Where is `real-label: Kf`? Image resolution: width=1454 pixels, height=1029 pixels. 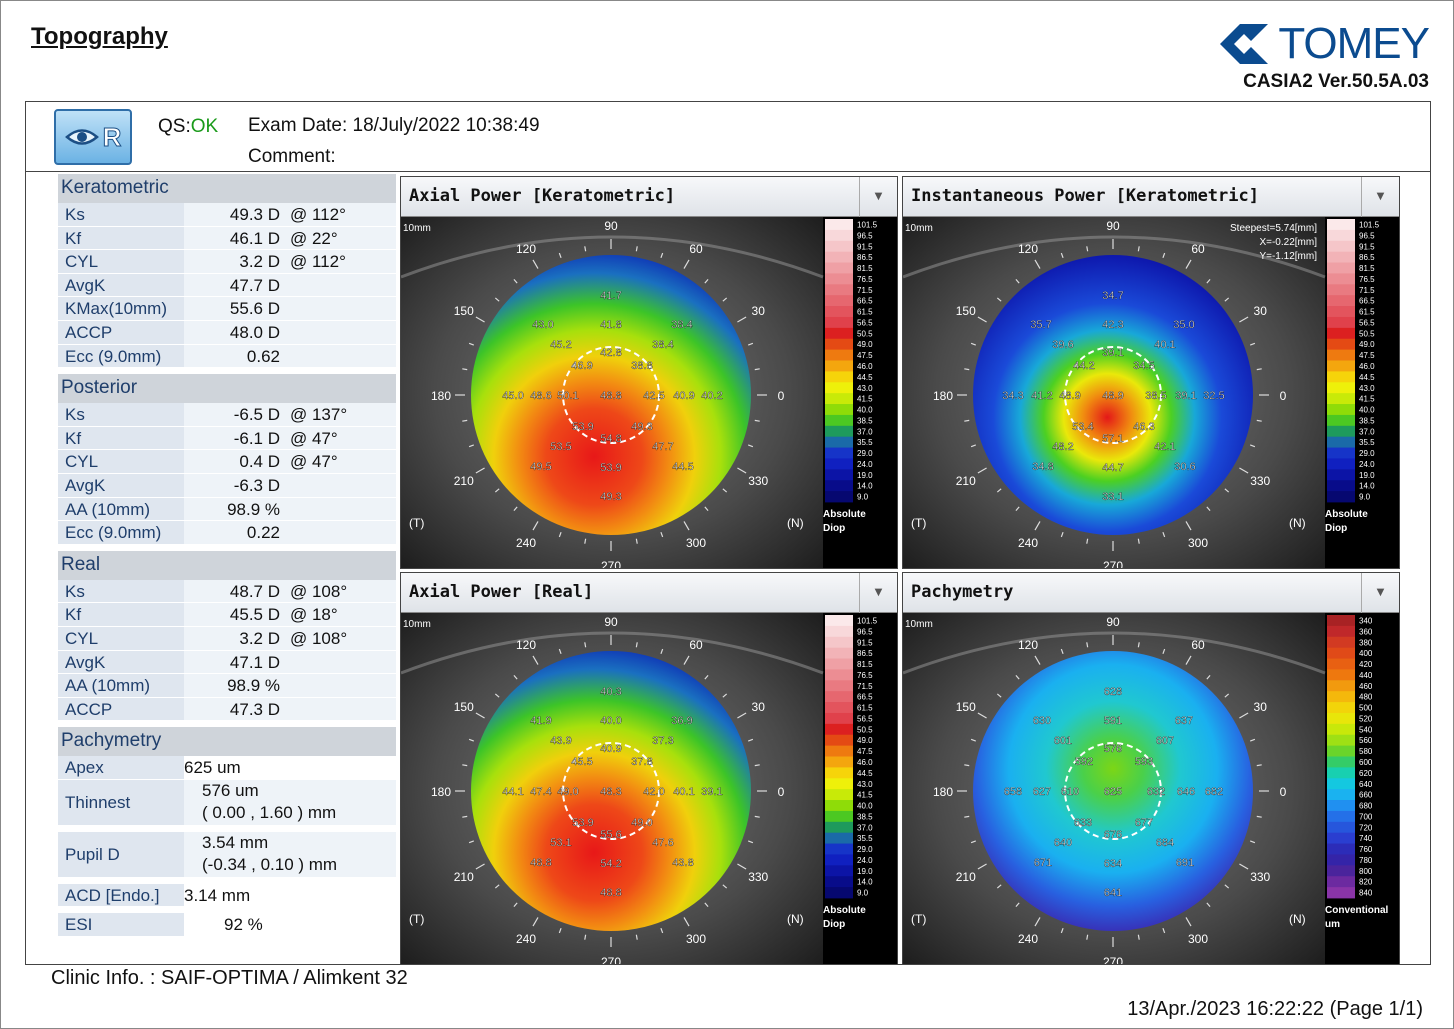 real-label: Kf is located at coordinates (121, 614).